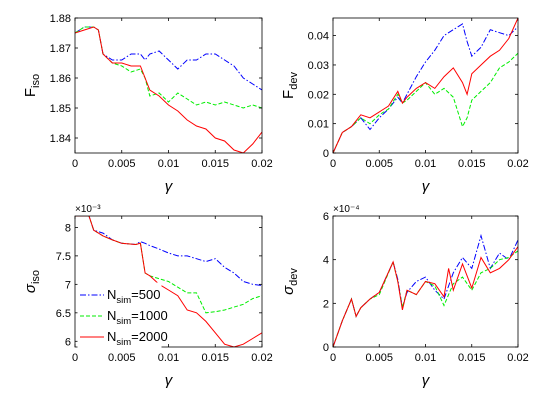 The image size is (559, 403). Describe the element at coordinates (63, 314) in the screenshot. I see `y-tick-label: 6.5` at that location.